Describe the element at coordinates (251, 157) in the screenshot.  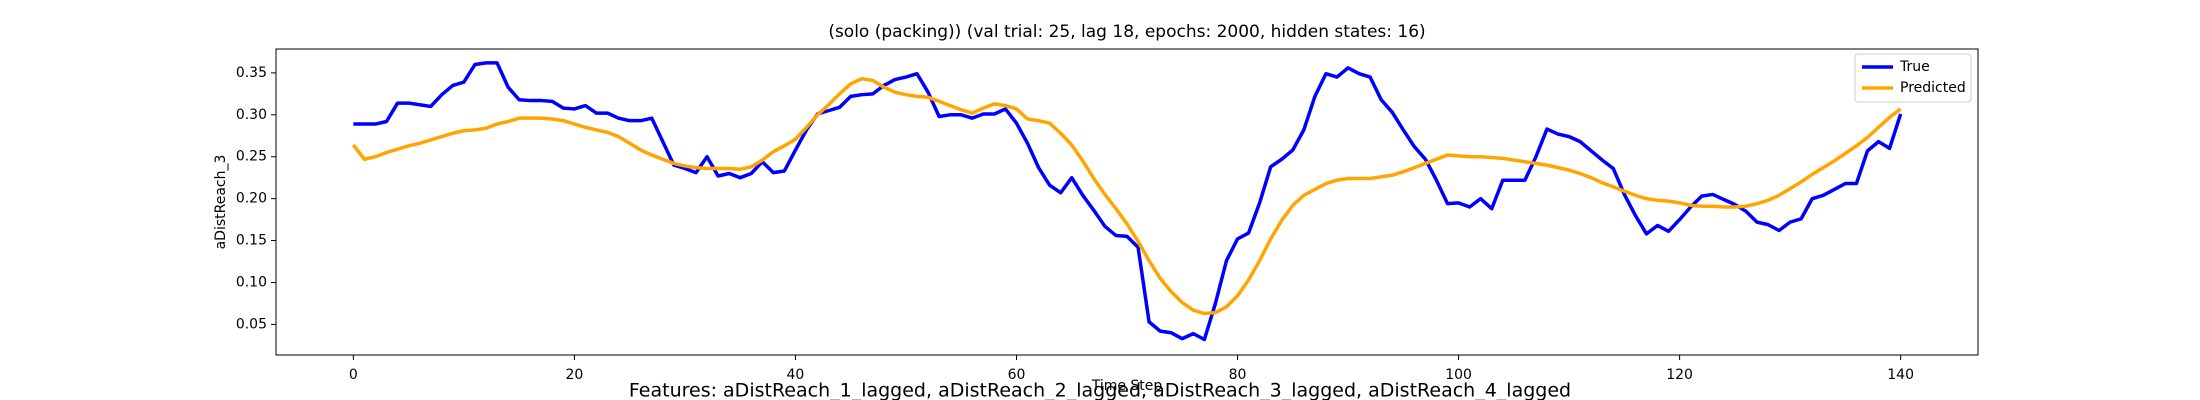
I see `y-tick-label: 0.25` at that location.